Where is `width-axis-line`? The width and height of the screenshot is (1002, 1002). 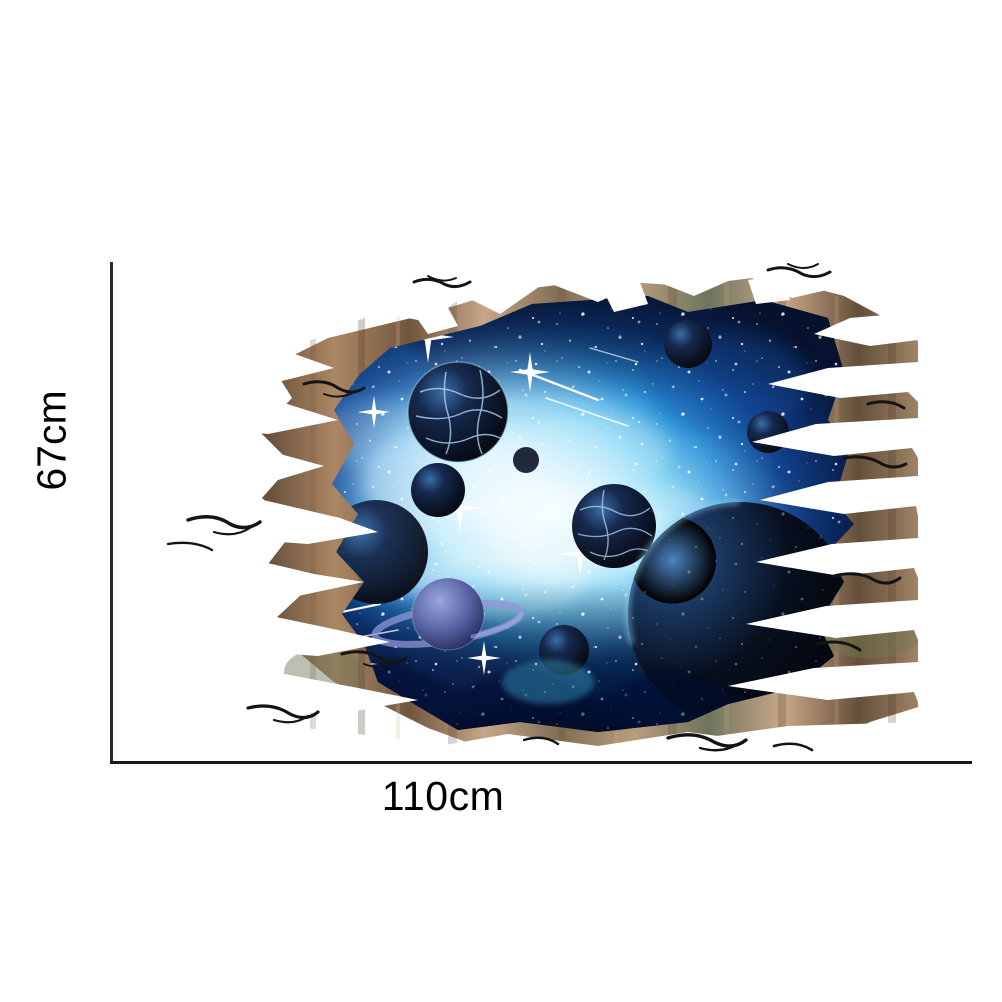
width-axis-line is located at coordinates (541, 762).